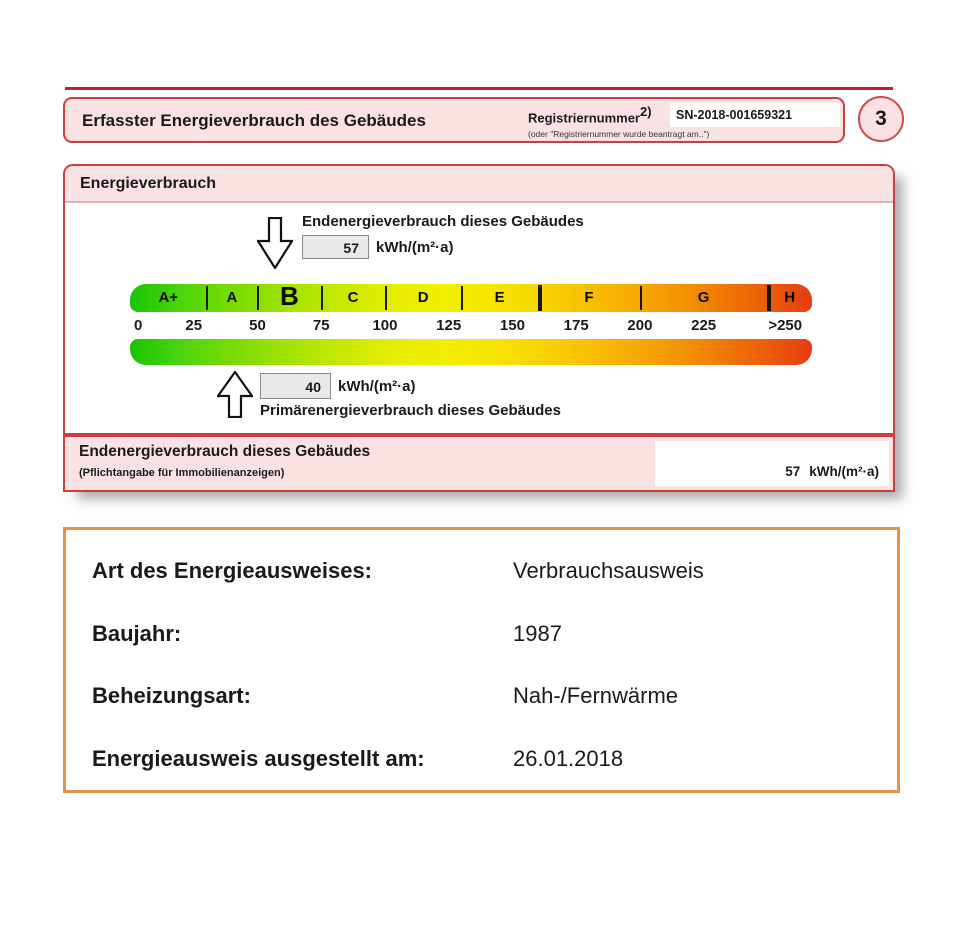 The image size is (960, 926). Describe the element at coordinates (640, 325) in the screenshot. I see `scale-axis-label: 200` at that location.